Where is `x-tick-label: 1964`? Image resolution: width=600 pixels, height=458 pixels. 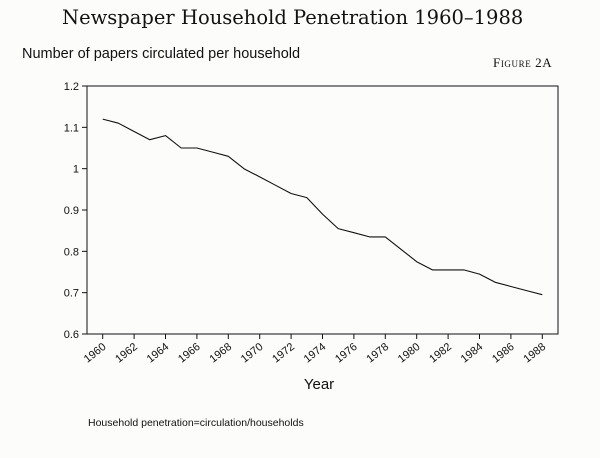
x-tick-label: 1964 is located at coordinates (158, 353).